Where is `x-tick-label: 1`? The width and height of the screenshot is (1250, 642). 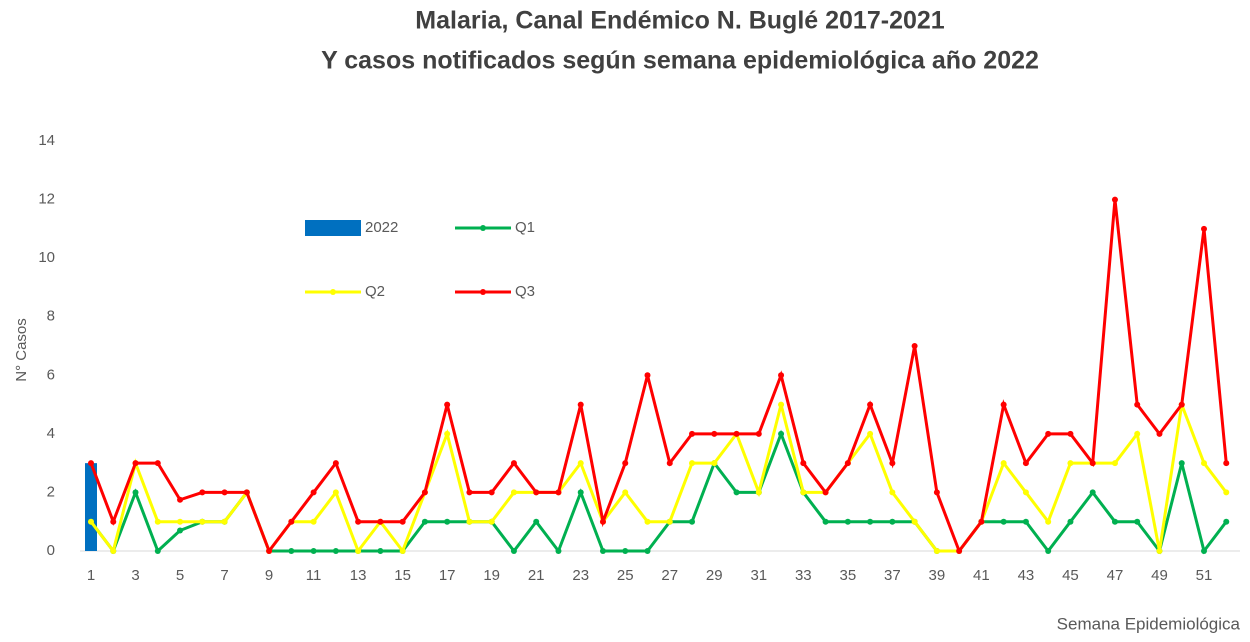 x-tick-label: 1 is located at coordinates (91, 575).